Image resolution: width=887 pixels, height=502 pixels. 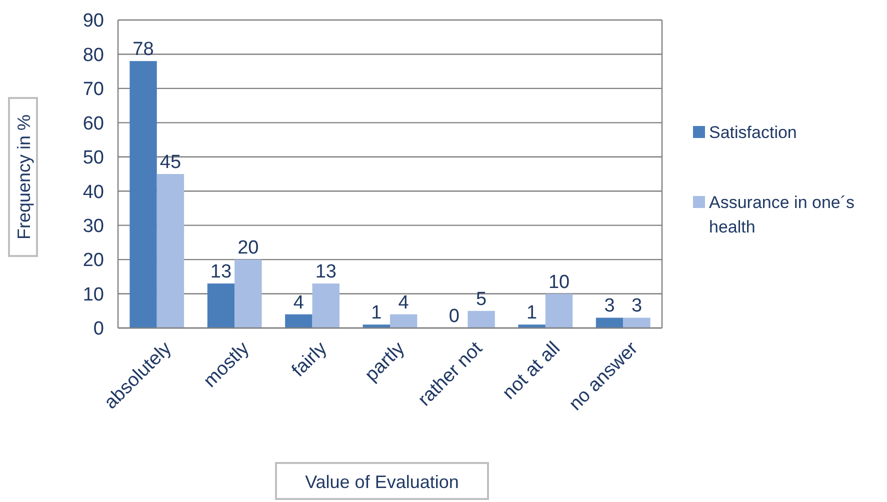 I want to click on legend-label: Satisfaction, so click(x=753, y=132).